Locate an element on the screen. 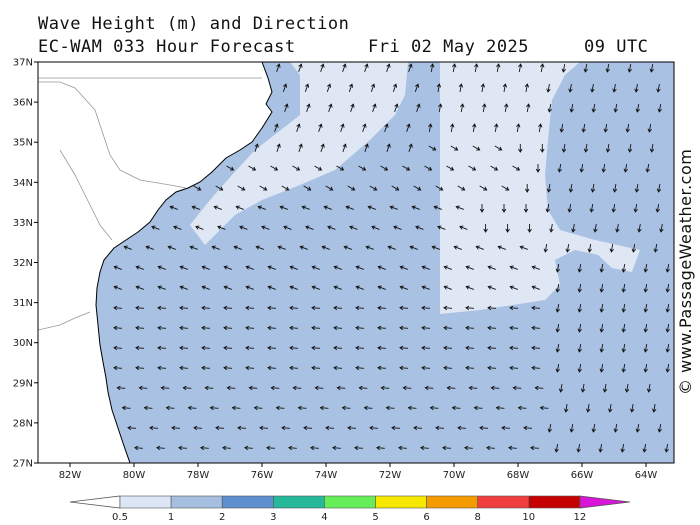 The width and height of the screenshot is (700, 525). lon-label: 68W is located at coordinates (518, 475).